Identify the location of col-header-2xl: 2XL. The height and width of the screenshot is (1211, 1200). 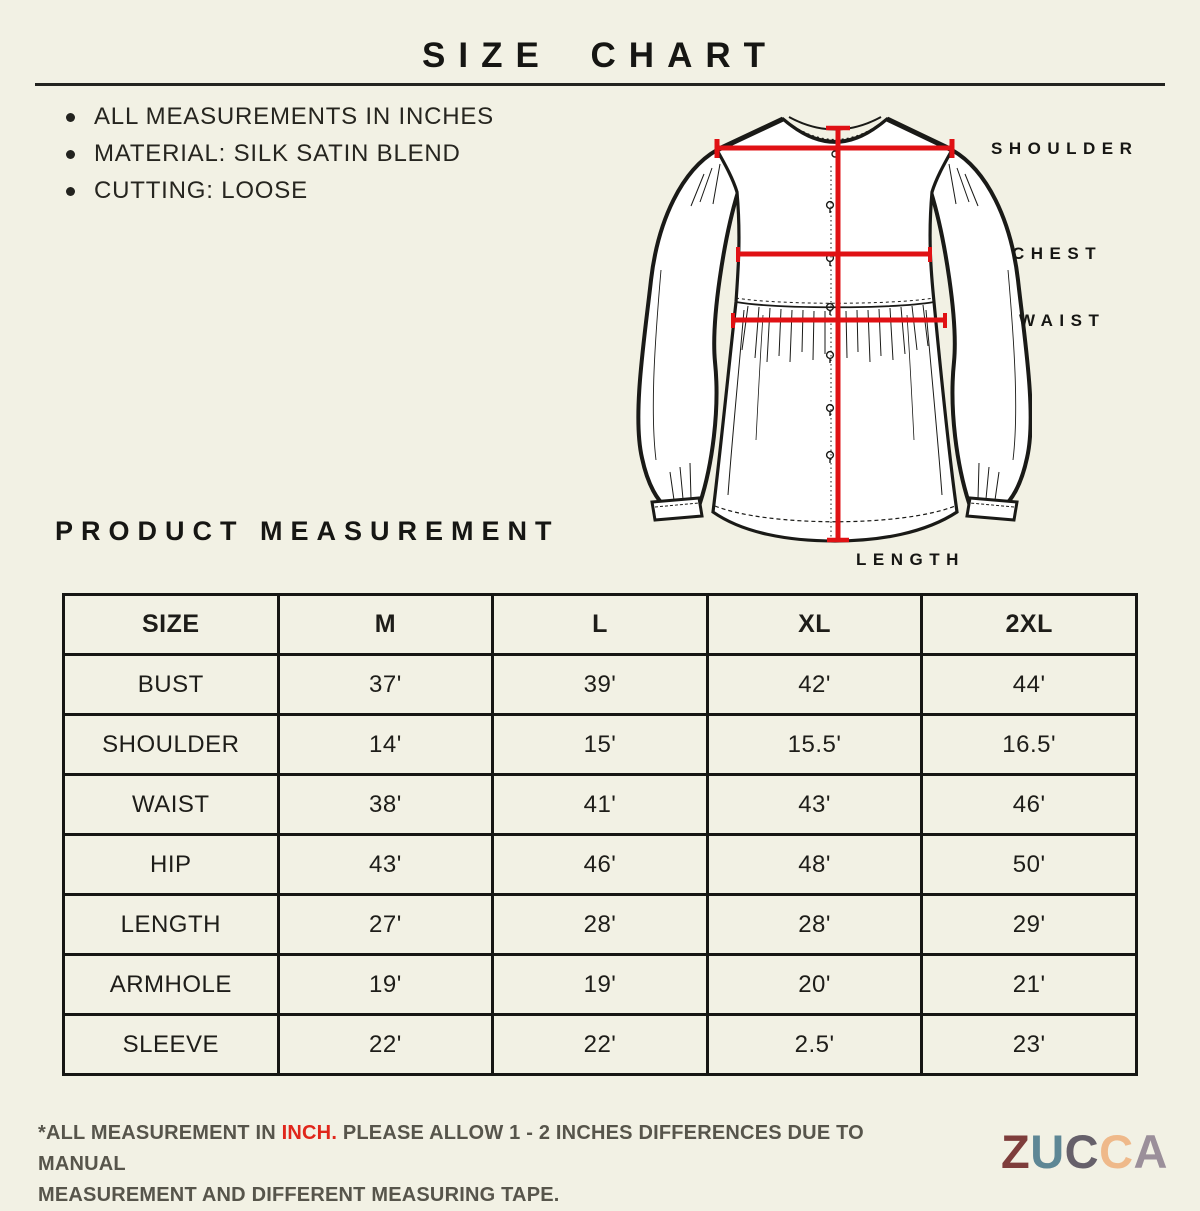
(1029, 624).